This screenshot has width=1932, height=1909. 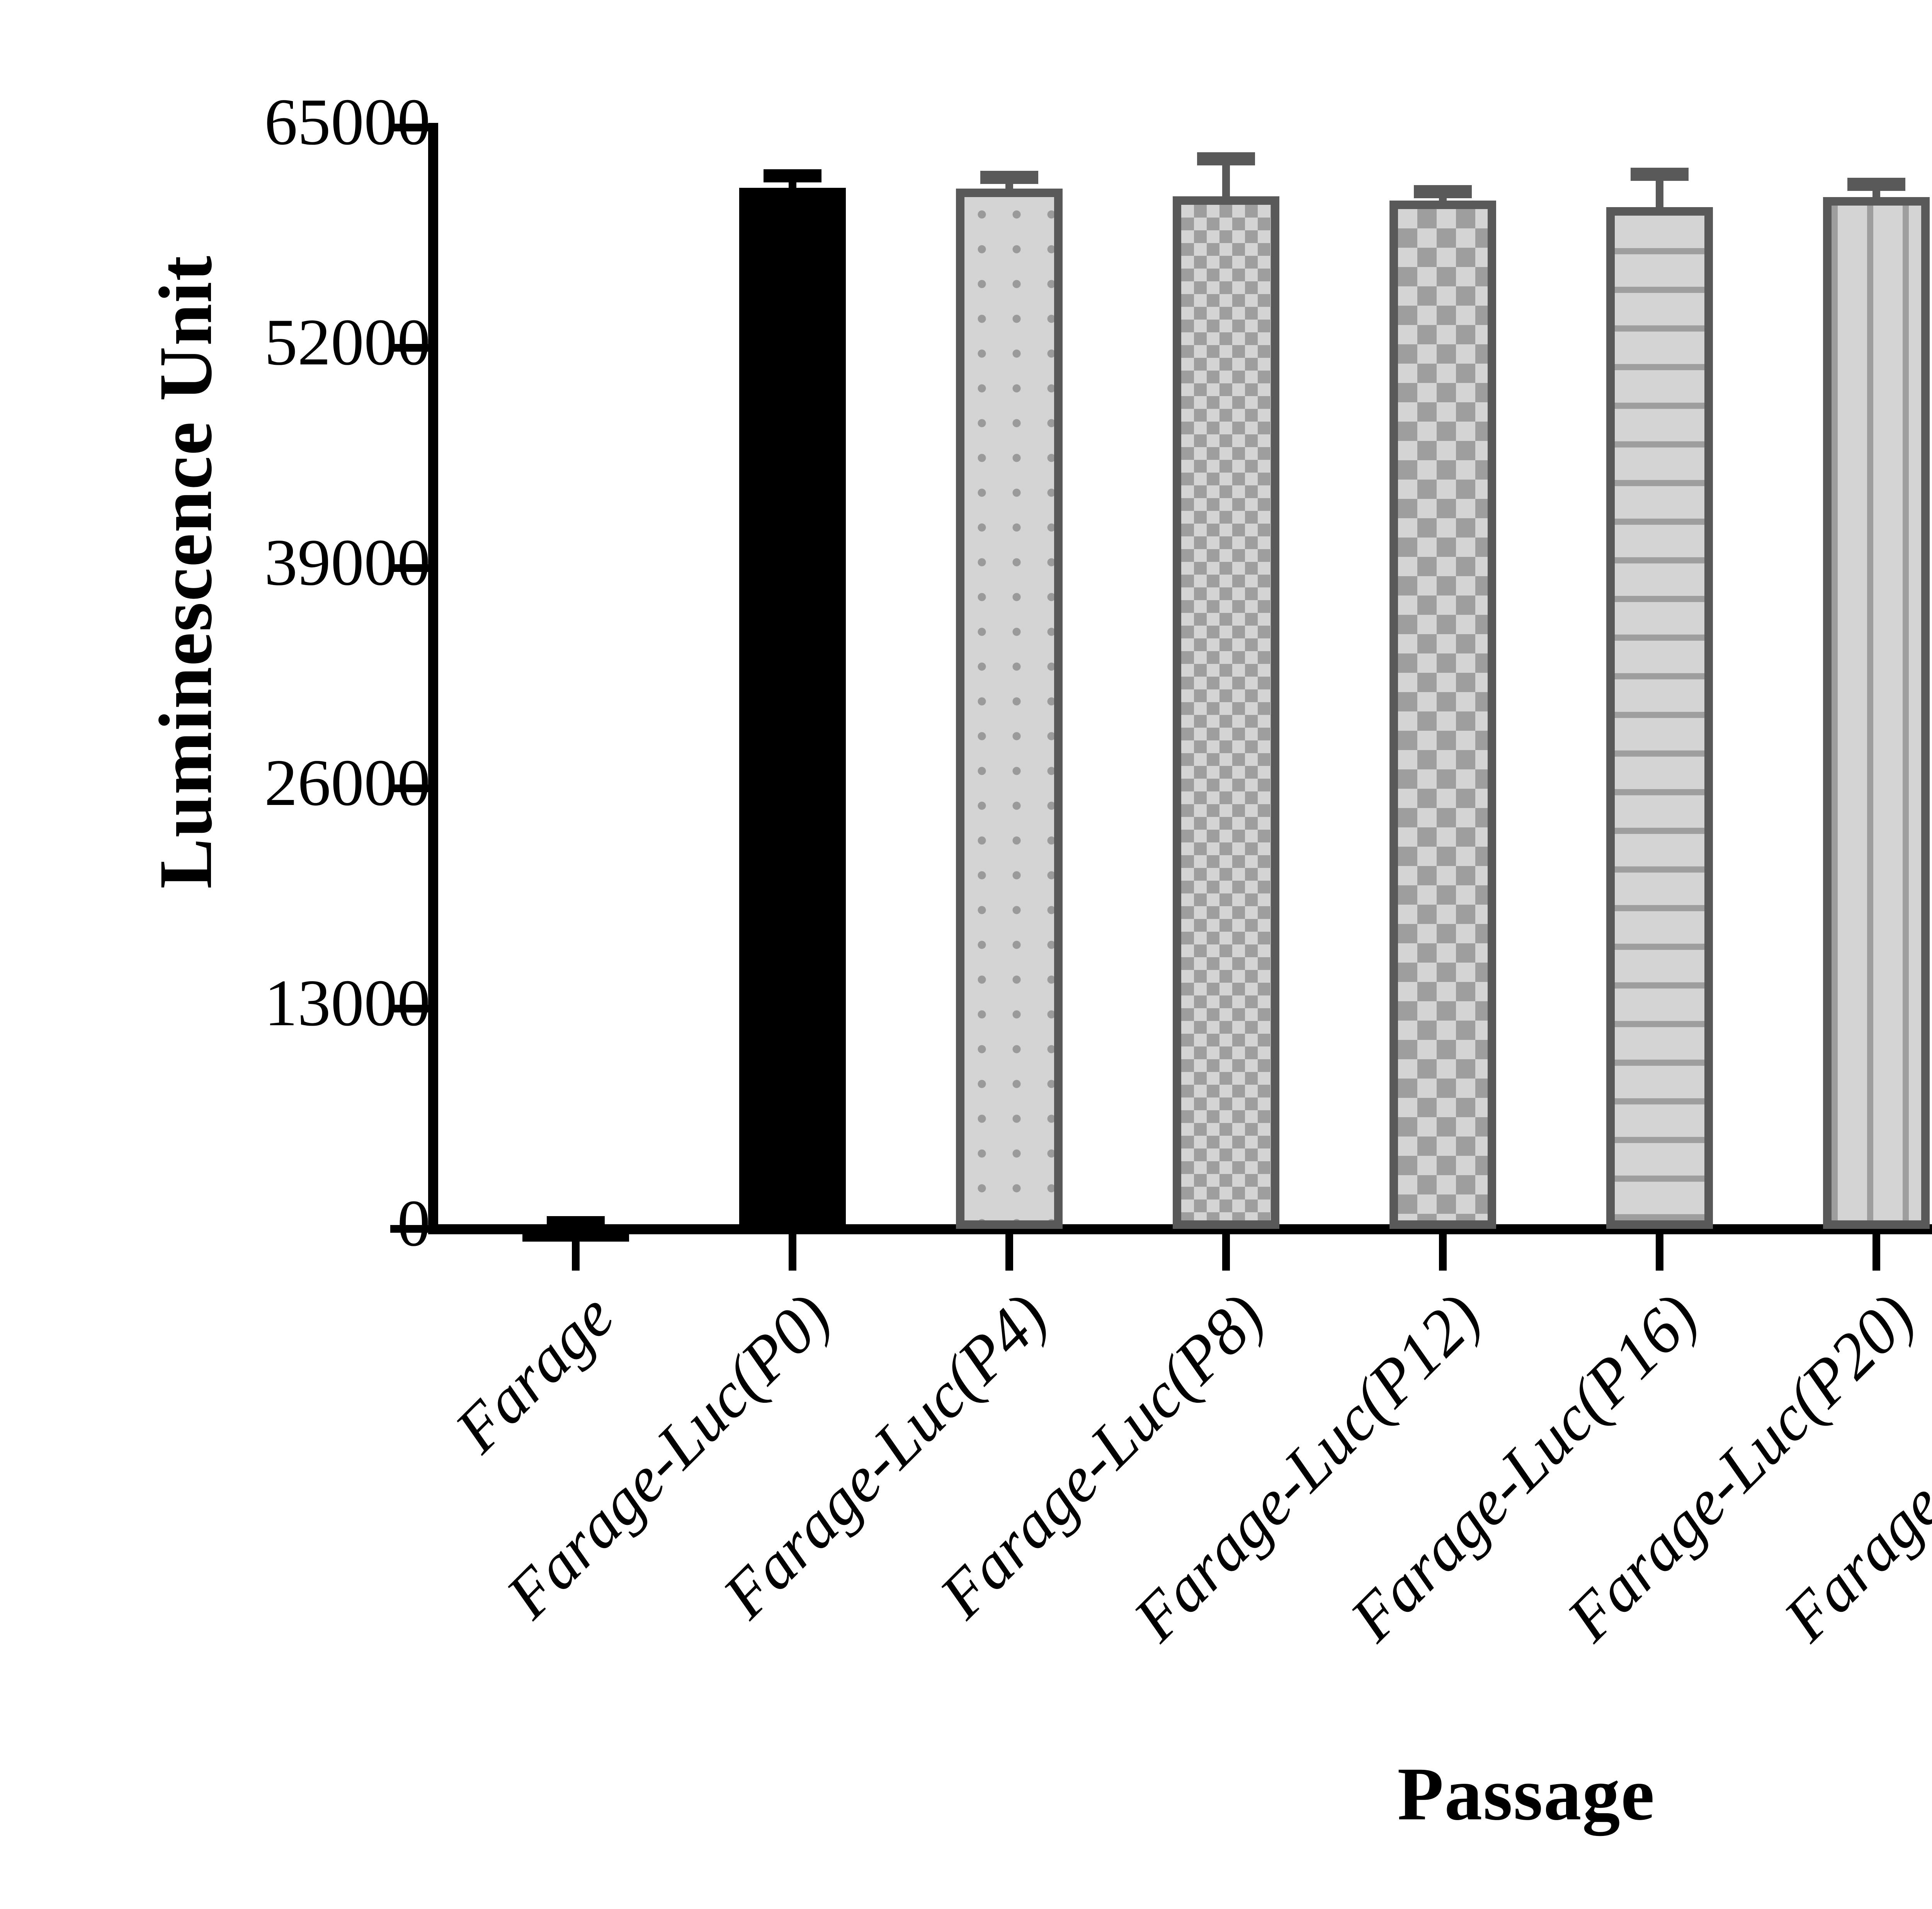 I want to click on y-axis-tick-label: 52000, so click(x=347, y=342).